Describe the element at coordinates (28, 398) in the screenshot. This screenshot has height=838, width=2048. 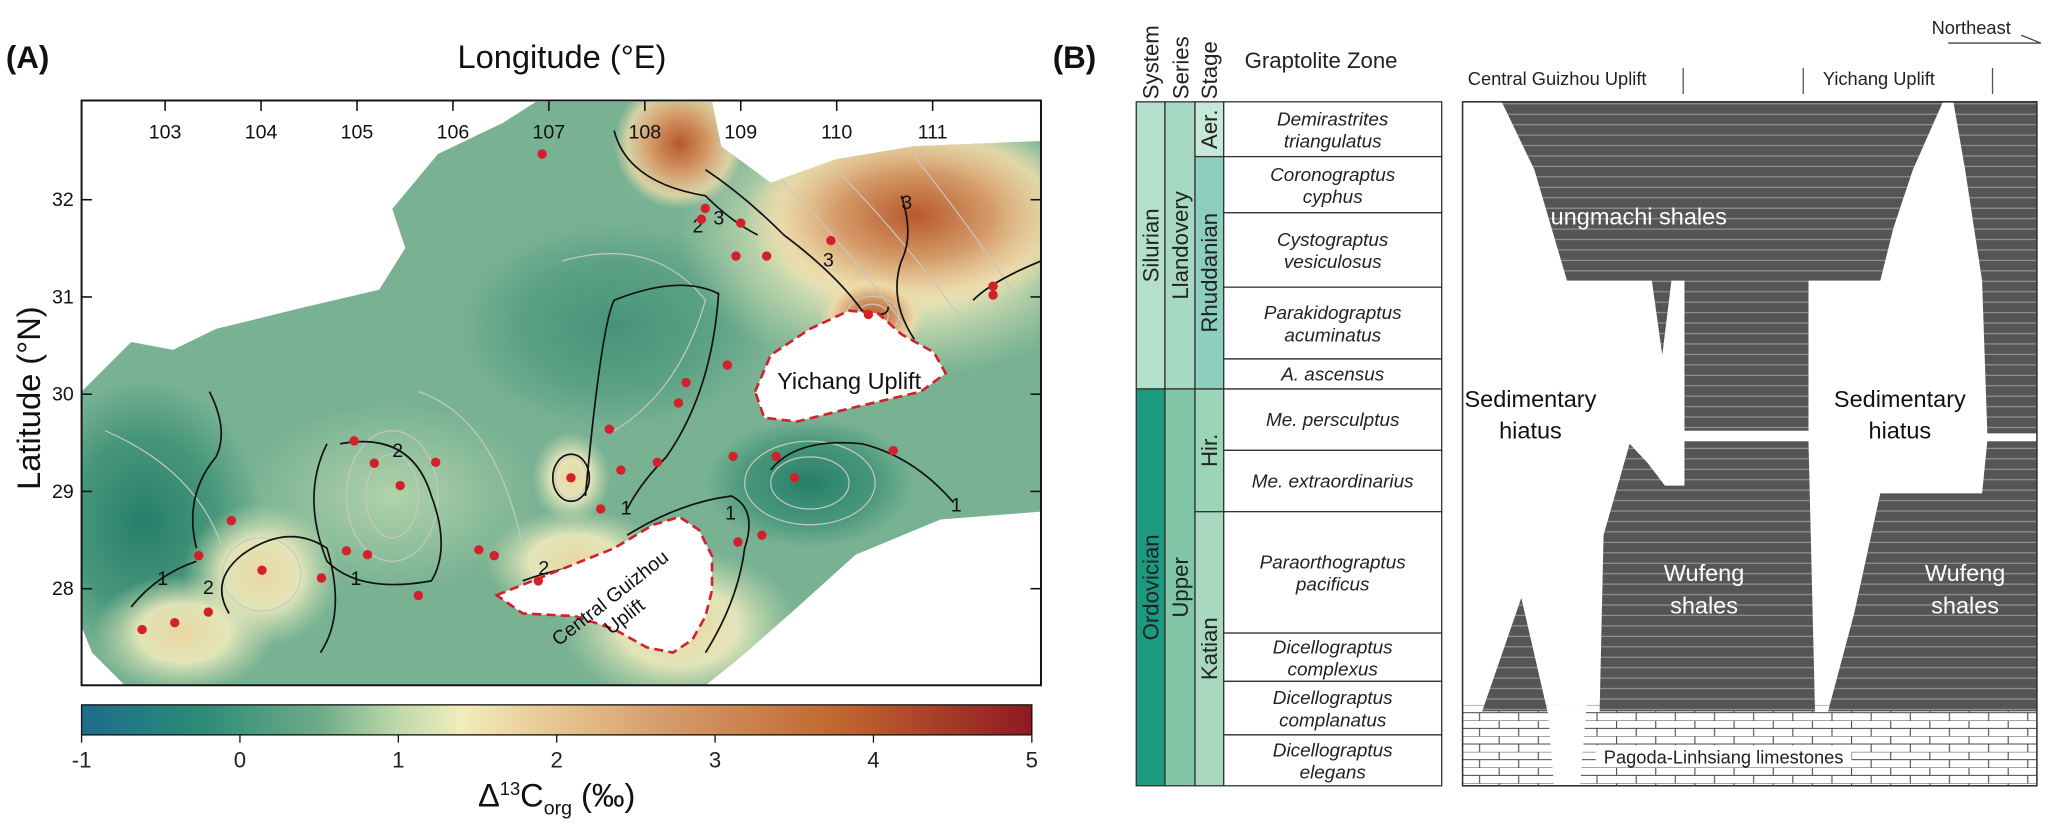
I see `y-axis-title: Latitude (°N)` at that location.